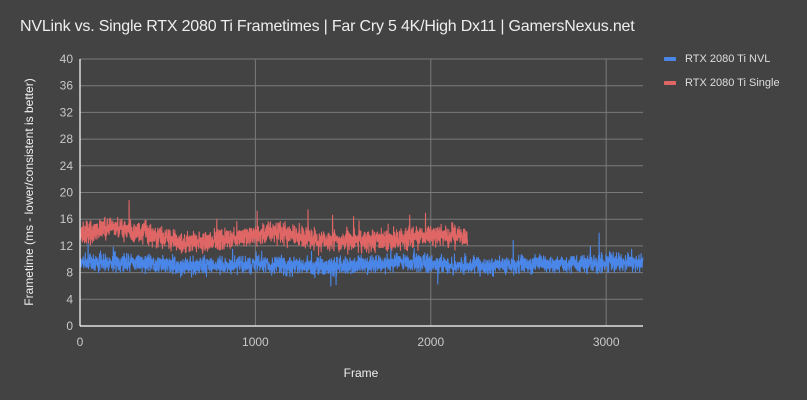 The height and width of the screenshot is (400, 807). I want to click on y-tick-label: 36, so click(67, 86).